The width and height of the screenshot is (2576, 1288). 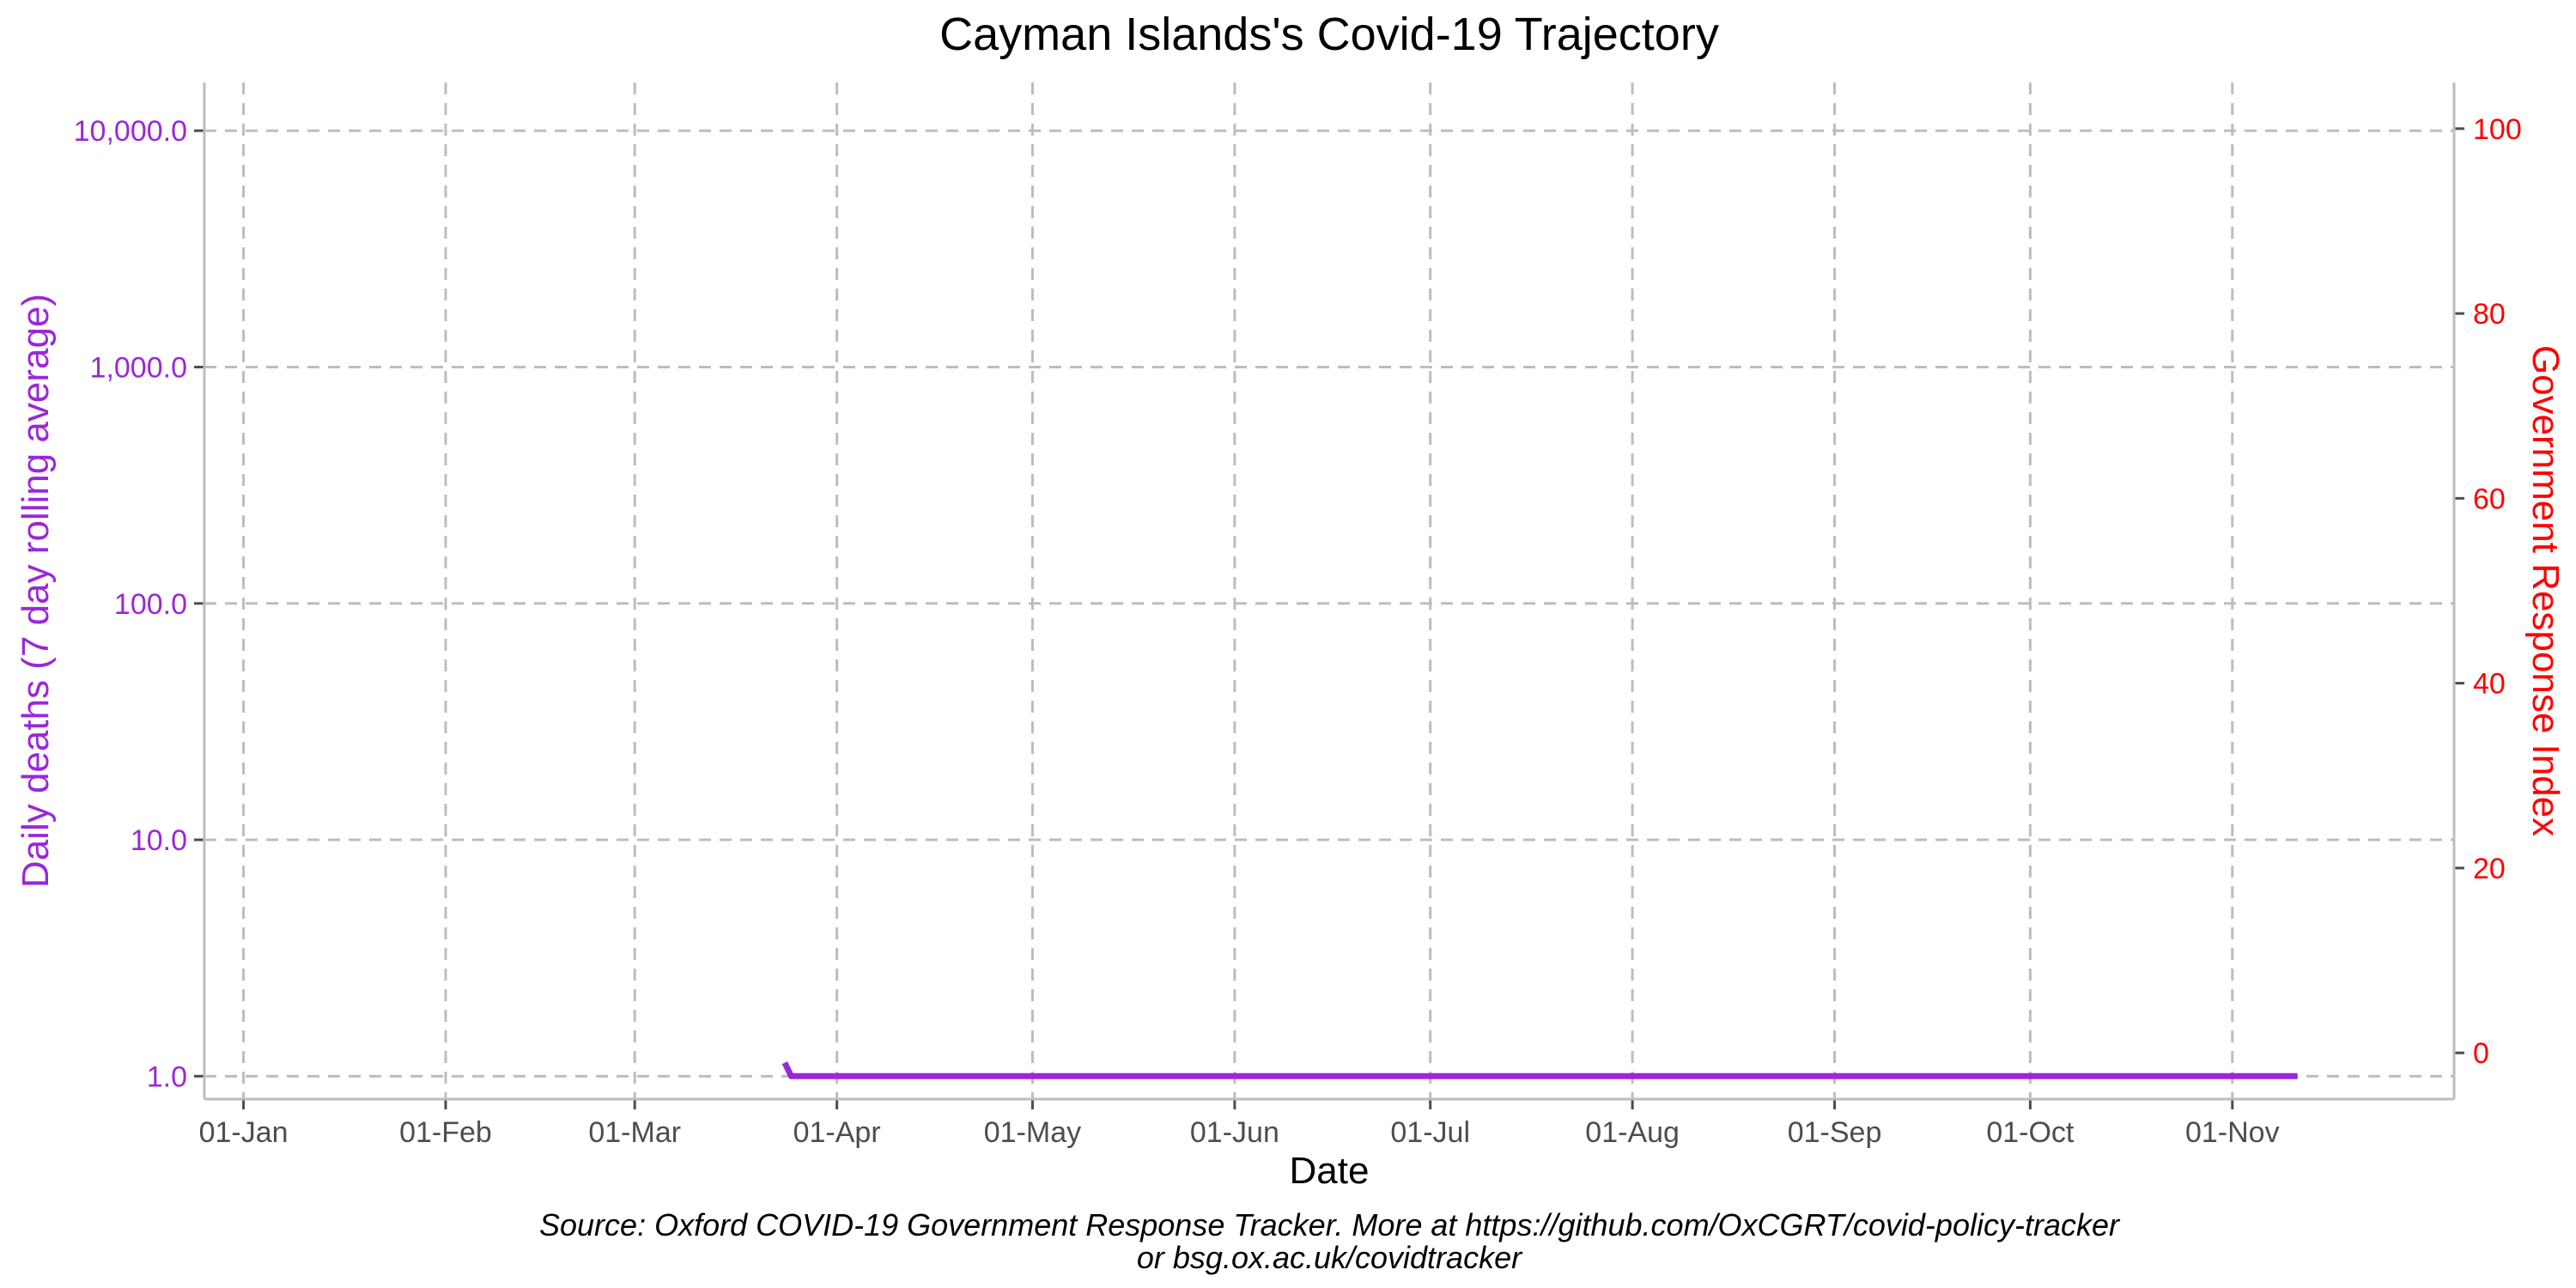 What do you see at coordinates (1835, 1133) in the screenshot?
I see `x-tick-label: 01-Sep` at bounding box center [1835, 1133].